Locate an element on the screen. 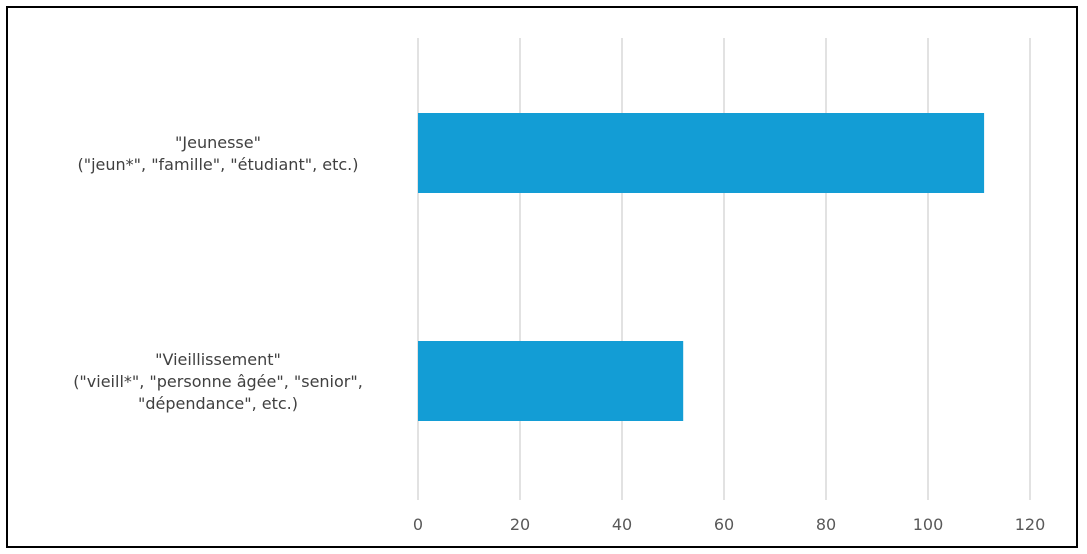 The width and height of the screenshot is (1087, 554). x-tick-label: 100 is located at coordinates (928, 524).